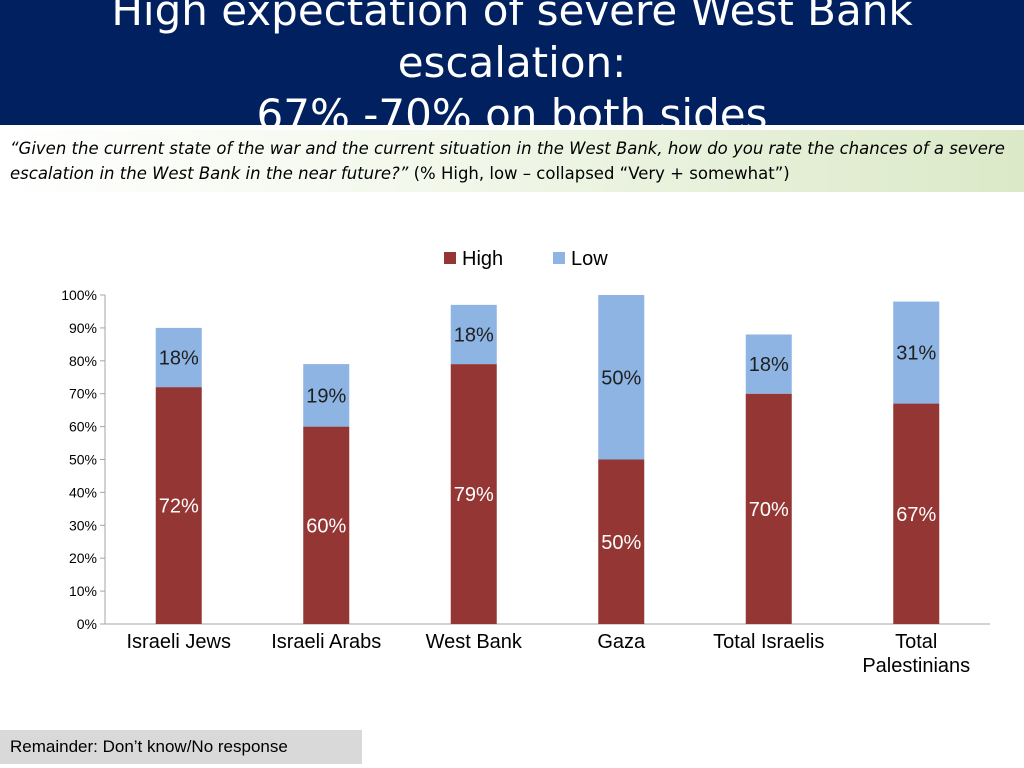  Describe the element at coordinates (482, 259) in the screenshot. I see `legend-label-high: High` at that location.